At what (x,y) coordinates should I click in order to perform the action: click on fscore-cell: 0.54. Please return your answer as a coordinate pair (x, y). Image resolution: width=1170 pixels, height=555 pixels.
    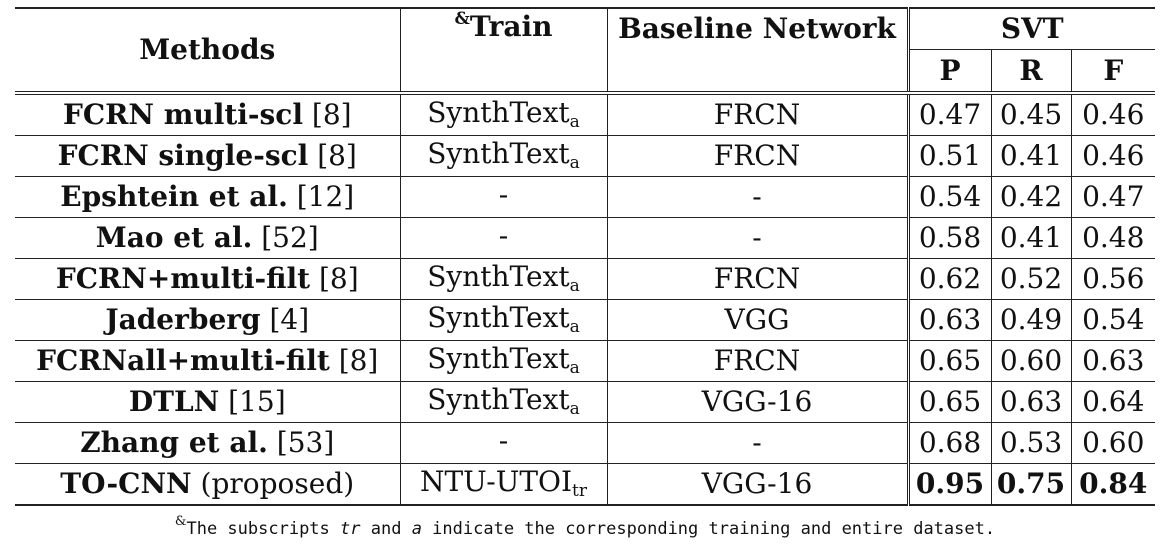
    Looking at the image, I should click on (1113, 320).